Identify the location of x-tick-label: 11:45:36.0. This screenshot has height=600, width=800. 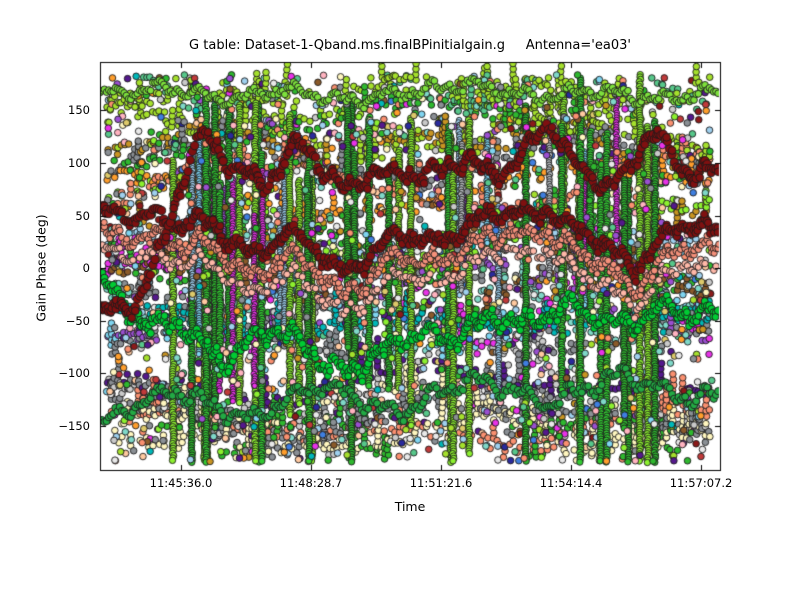
(181, 483).